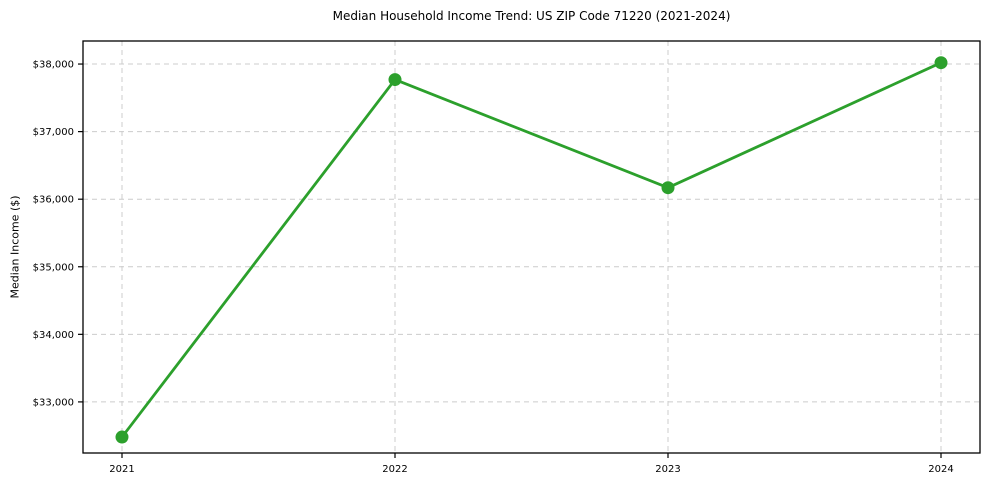 This screenshot has width=989, height=490. What do you see at coordinates (53, 200) in the screenshot?
I see `y-tick-label: $36,000` at bounding box center [53, 200].